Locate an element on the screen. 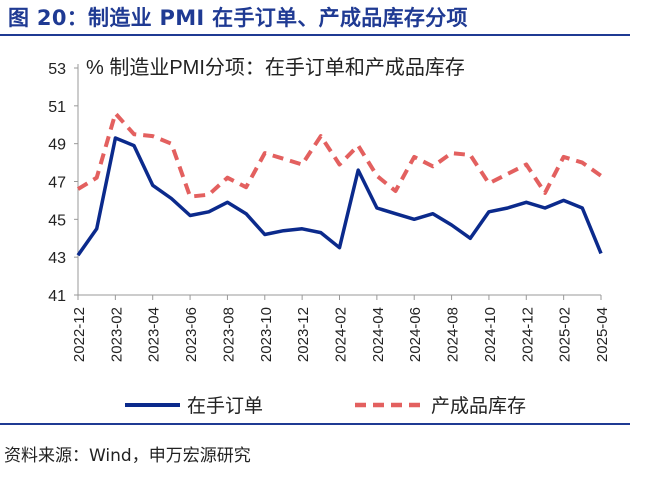 This screenshot has width=653, height=479. x-tick-label: 2023-12 is located at coordinates (303, 334).